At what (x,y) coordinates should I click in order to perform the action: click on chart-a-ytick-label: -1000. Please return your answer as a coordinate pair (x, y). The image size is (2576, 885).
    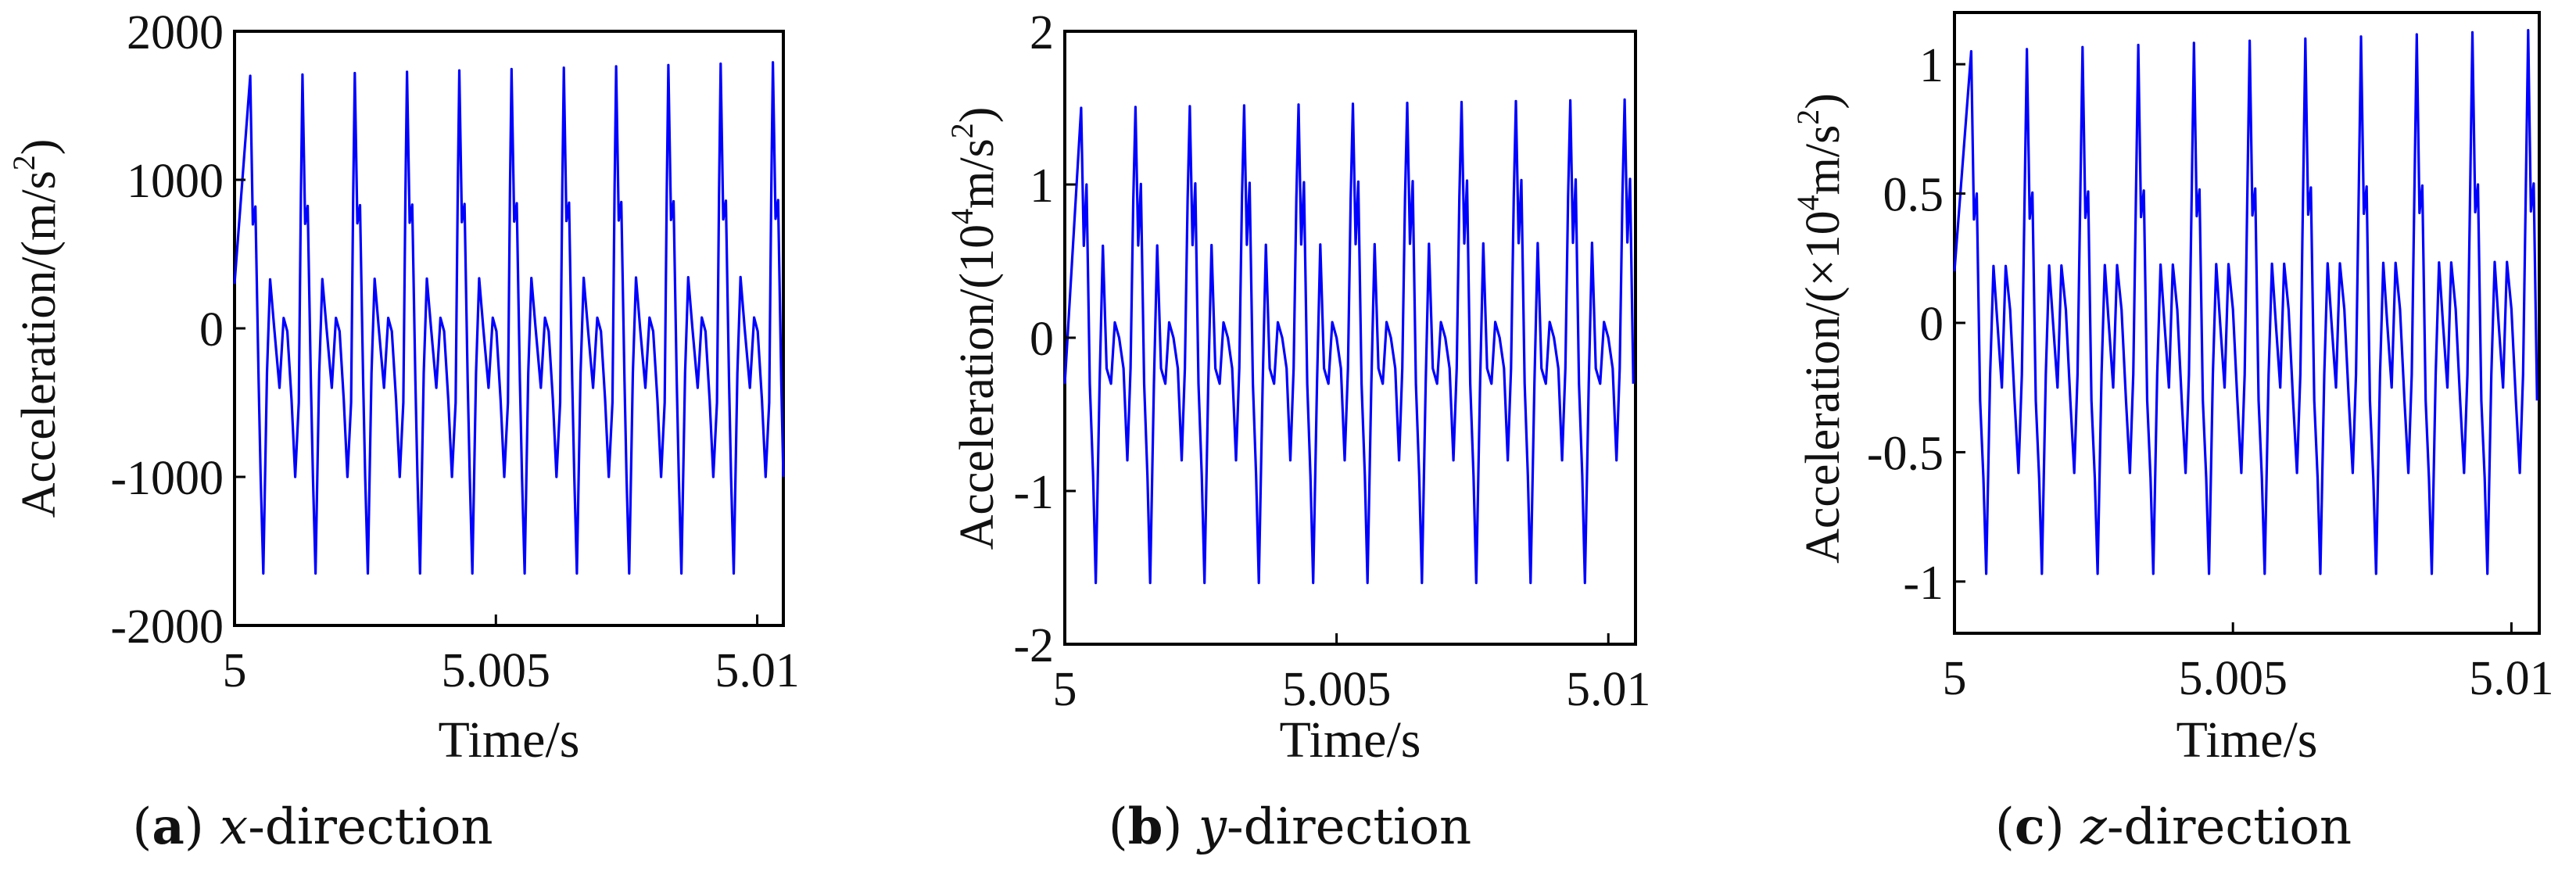
    Looking at the image, I should click on (167, 478).